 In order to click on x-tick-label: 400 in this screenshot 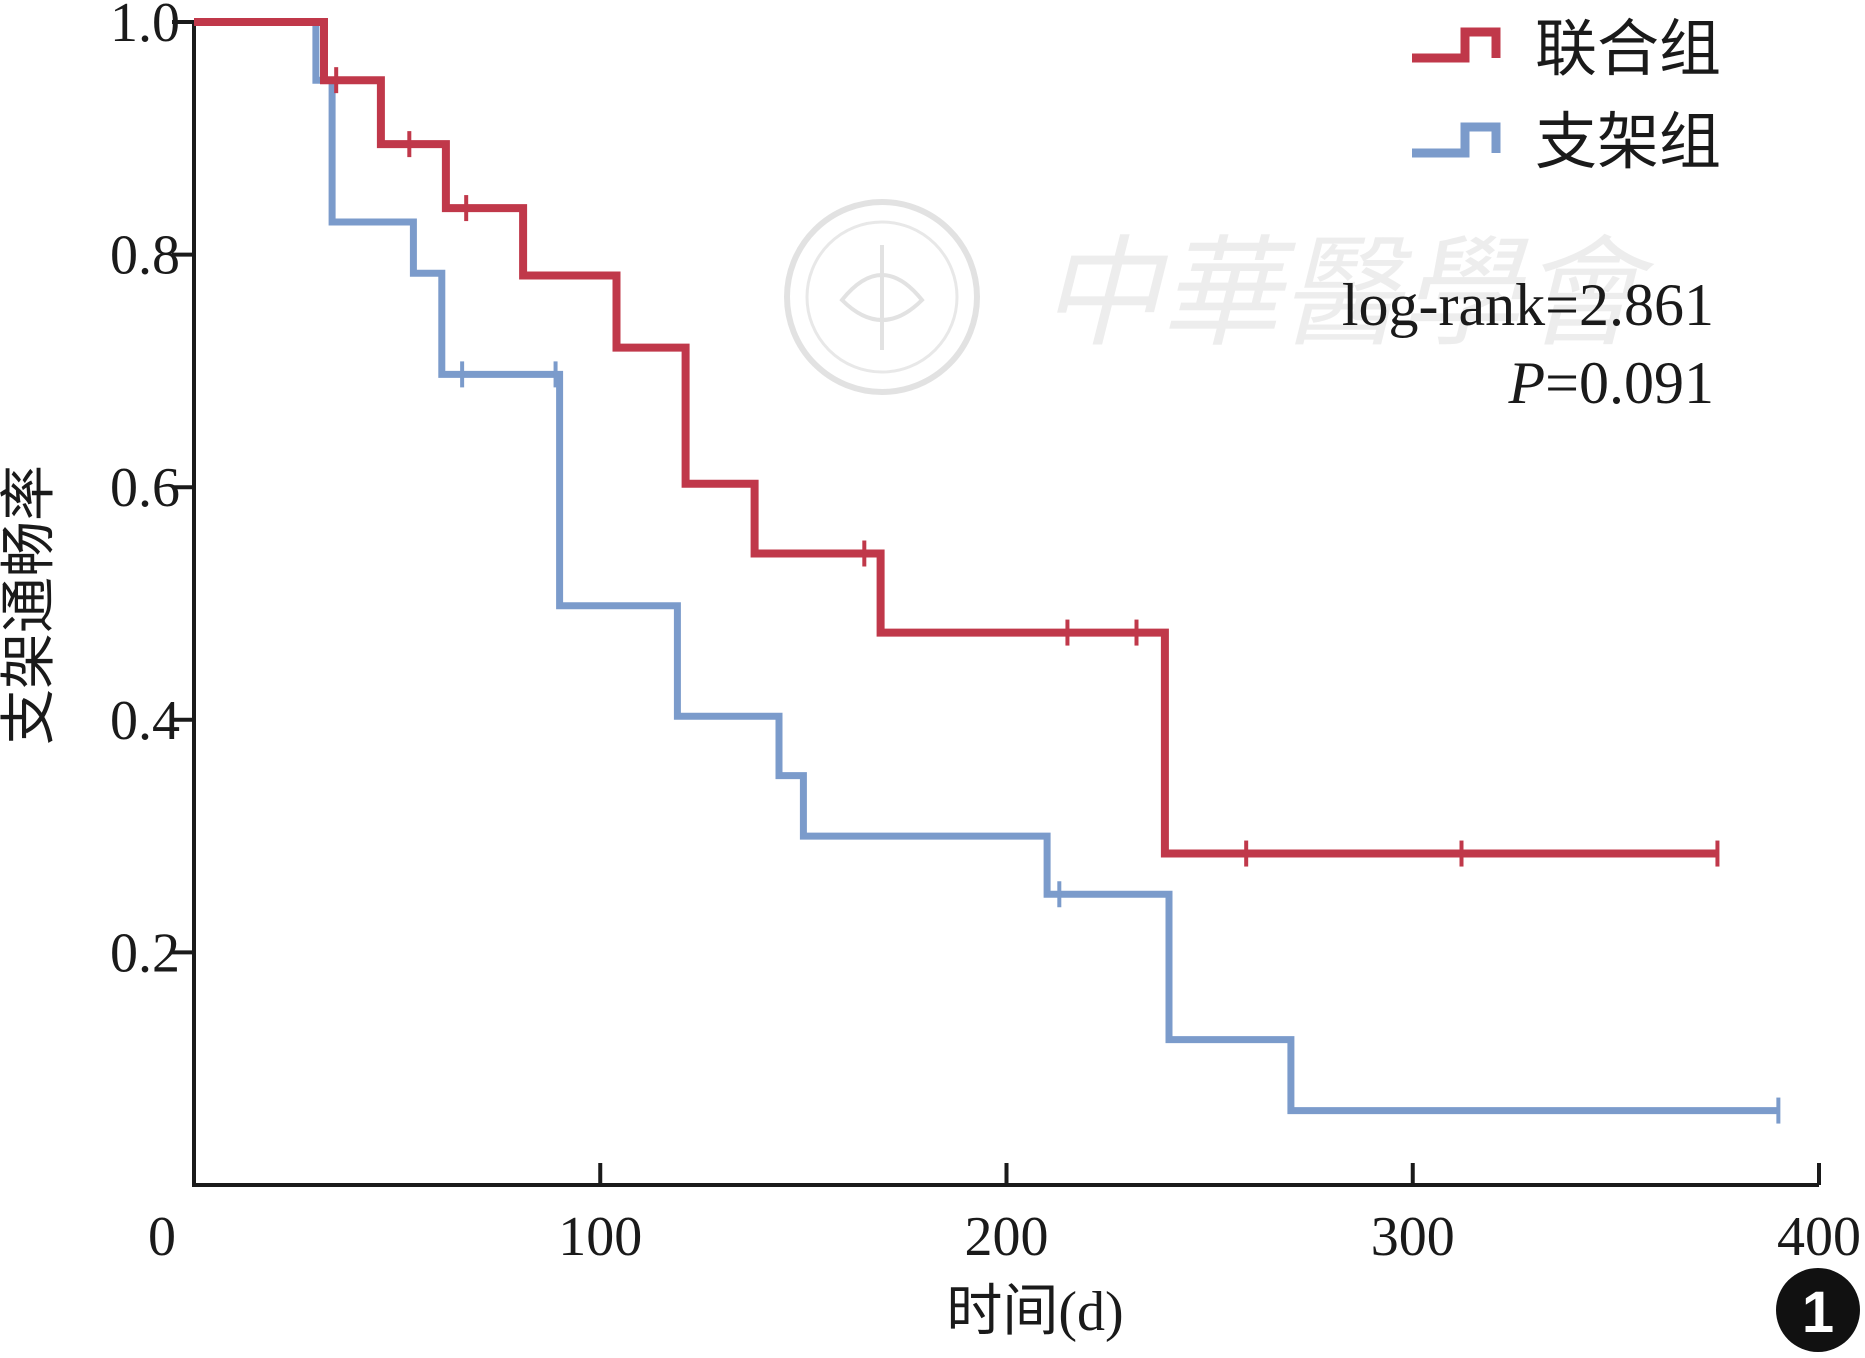, I will do `click(1819, 1237)`.